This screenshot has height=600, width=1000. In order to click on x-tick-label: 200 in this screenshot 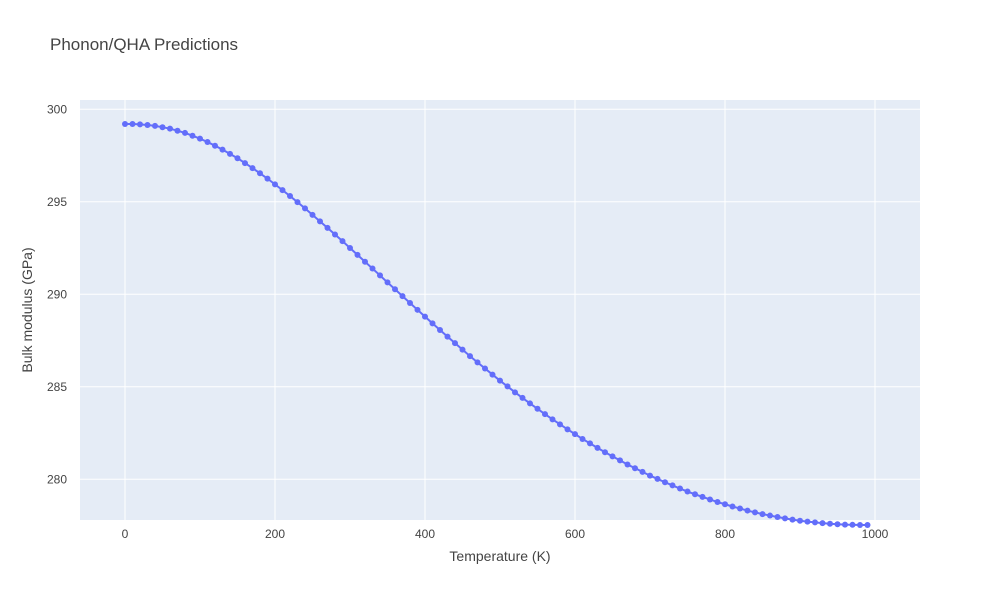, I will do `click(275, 534)`.